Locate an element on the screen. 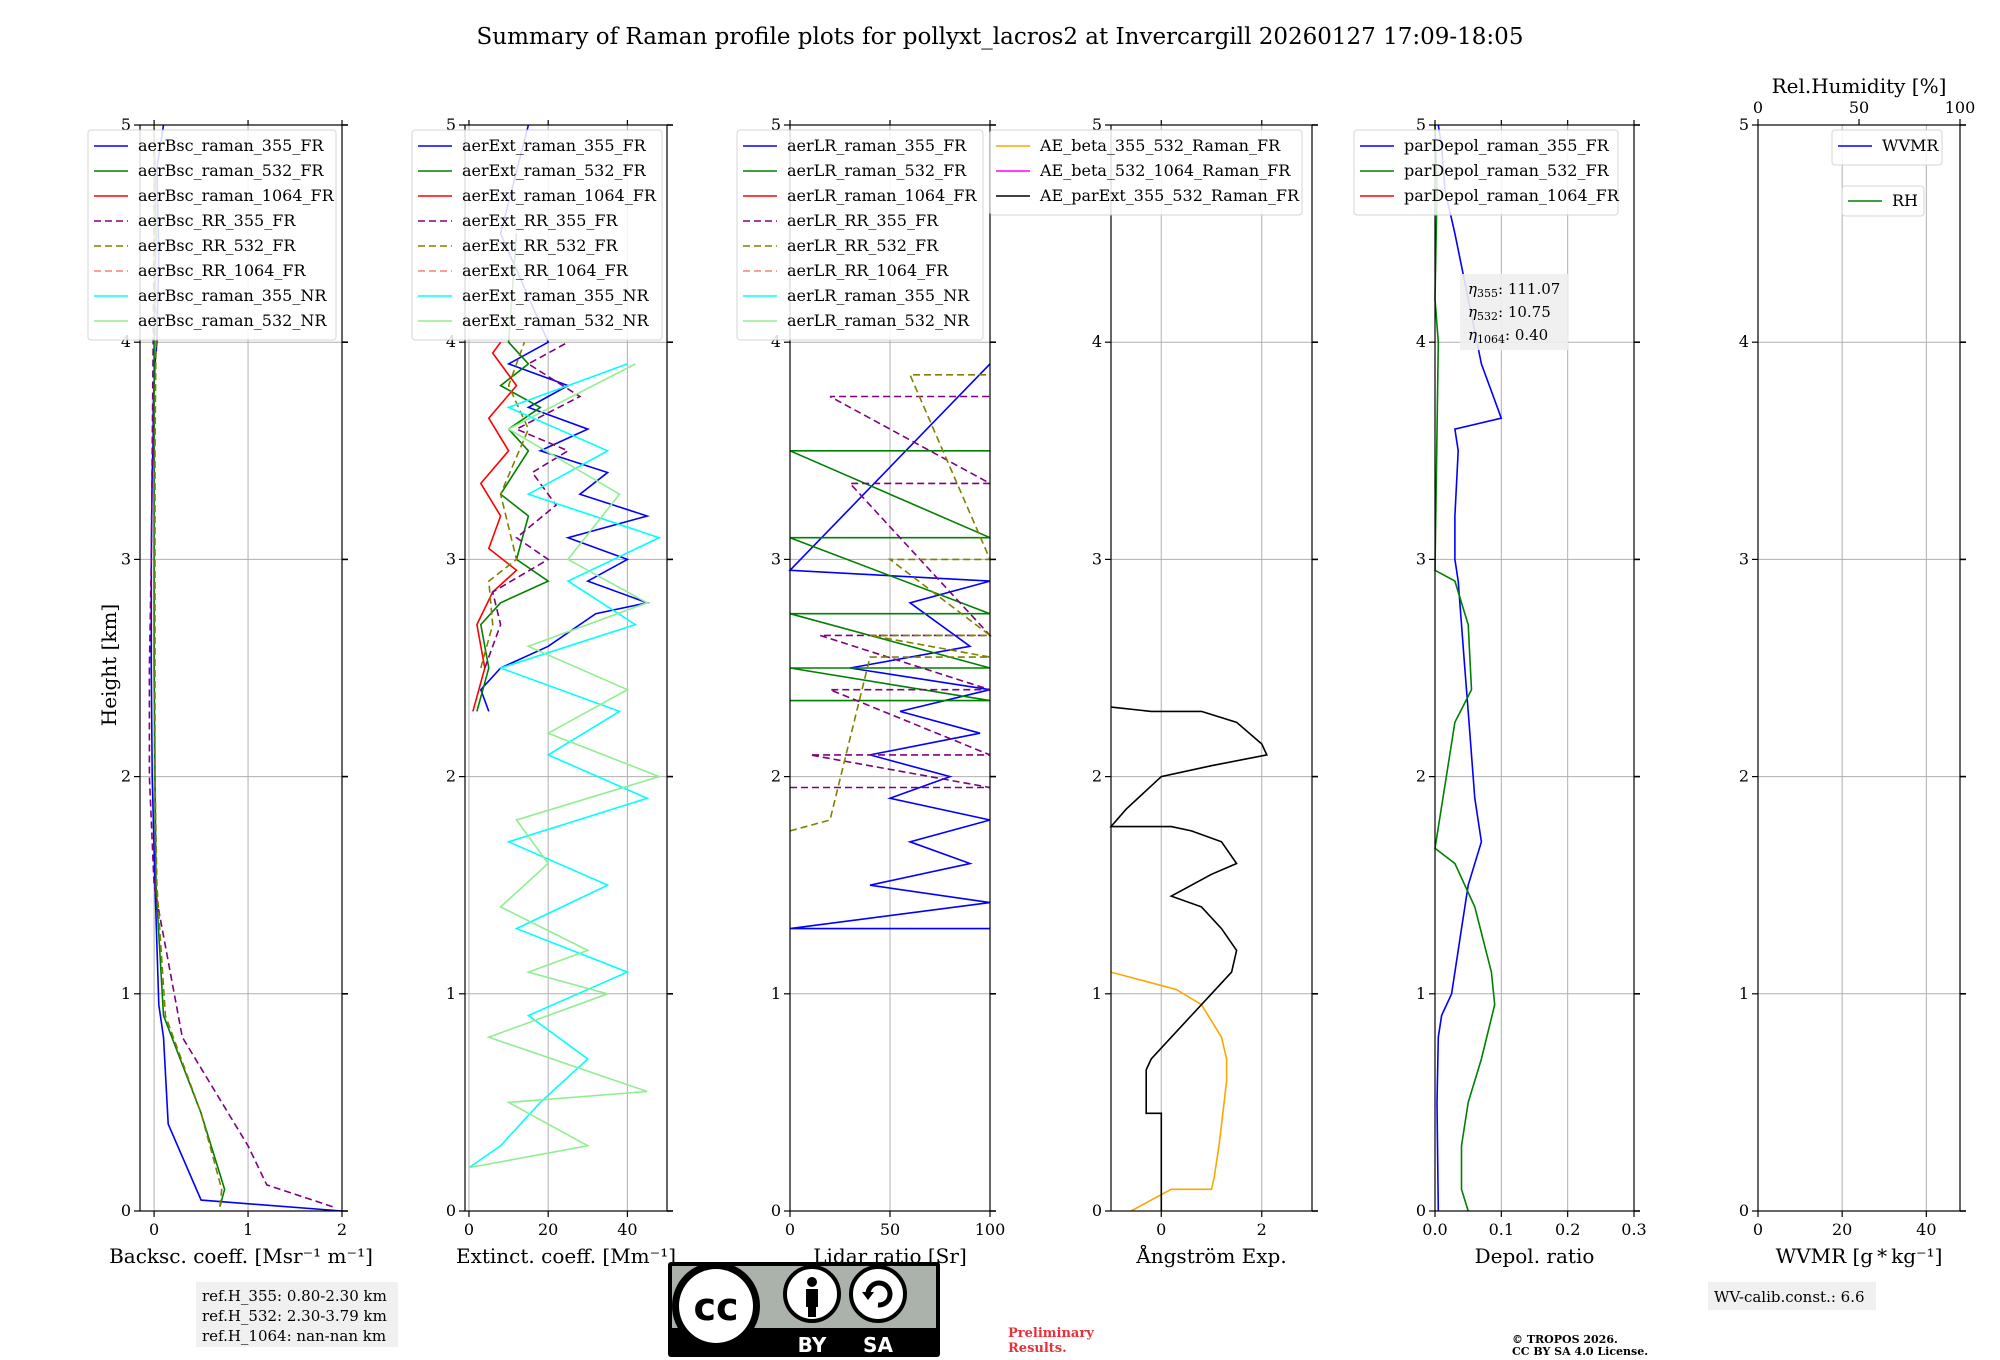 The image size is (2000, 1360). x-axis-label: Extinct. coeff. [Mm⁻¹] is located at coordinates (566, 1256).